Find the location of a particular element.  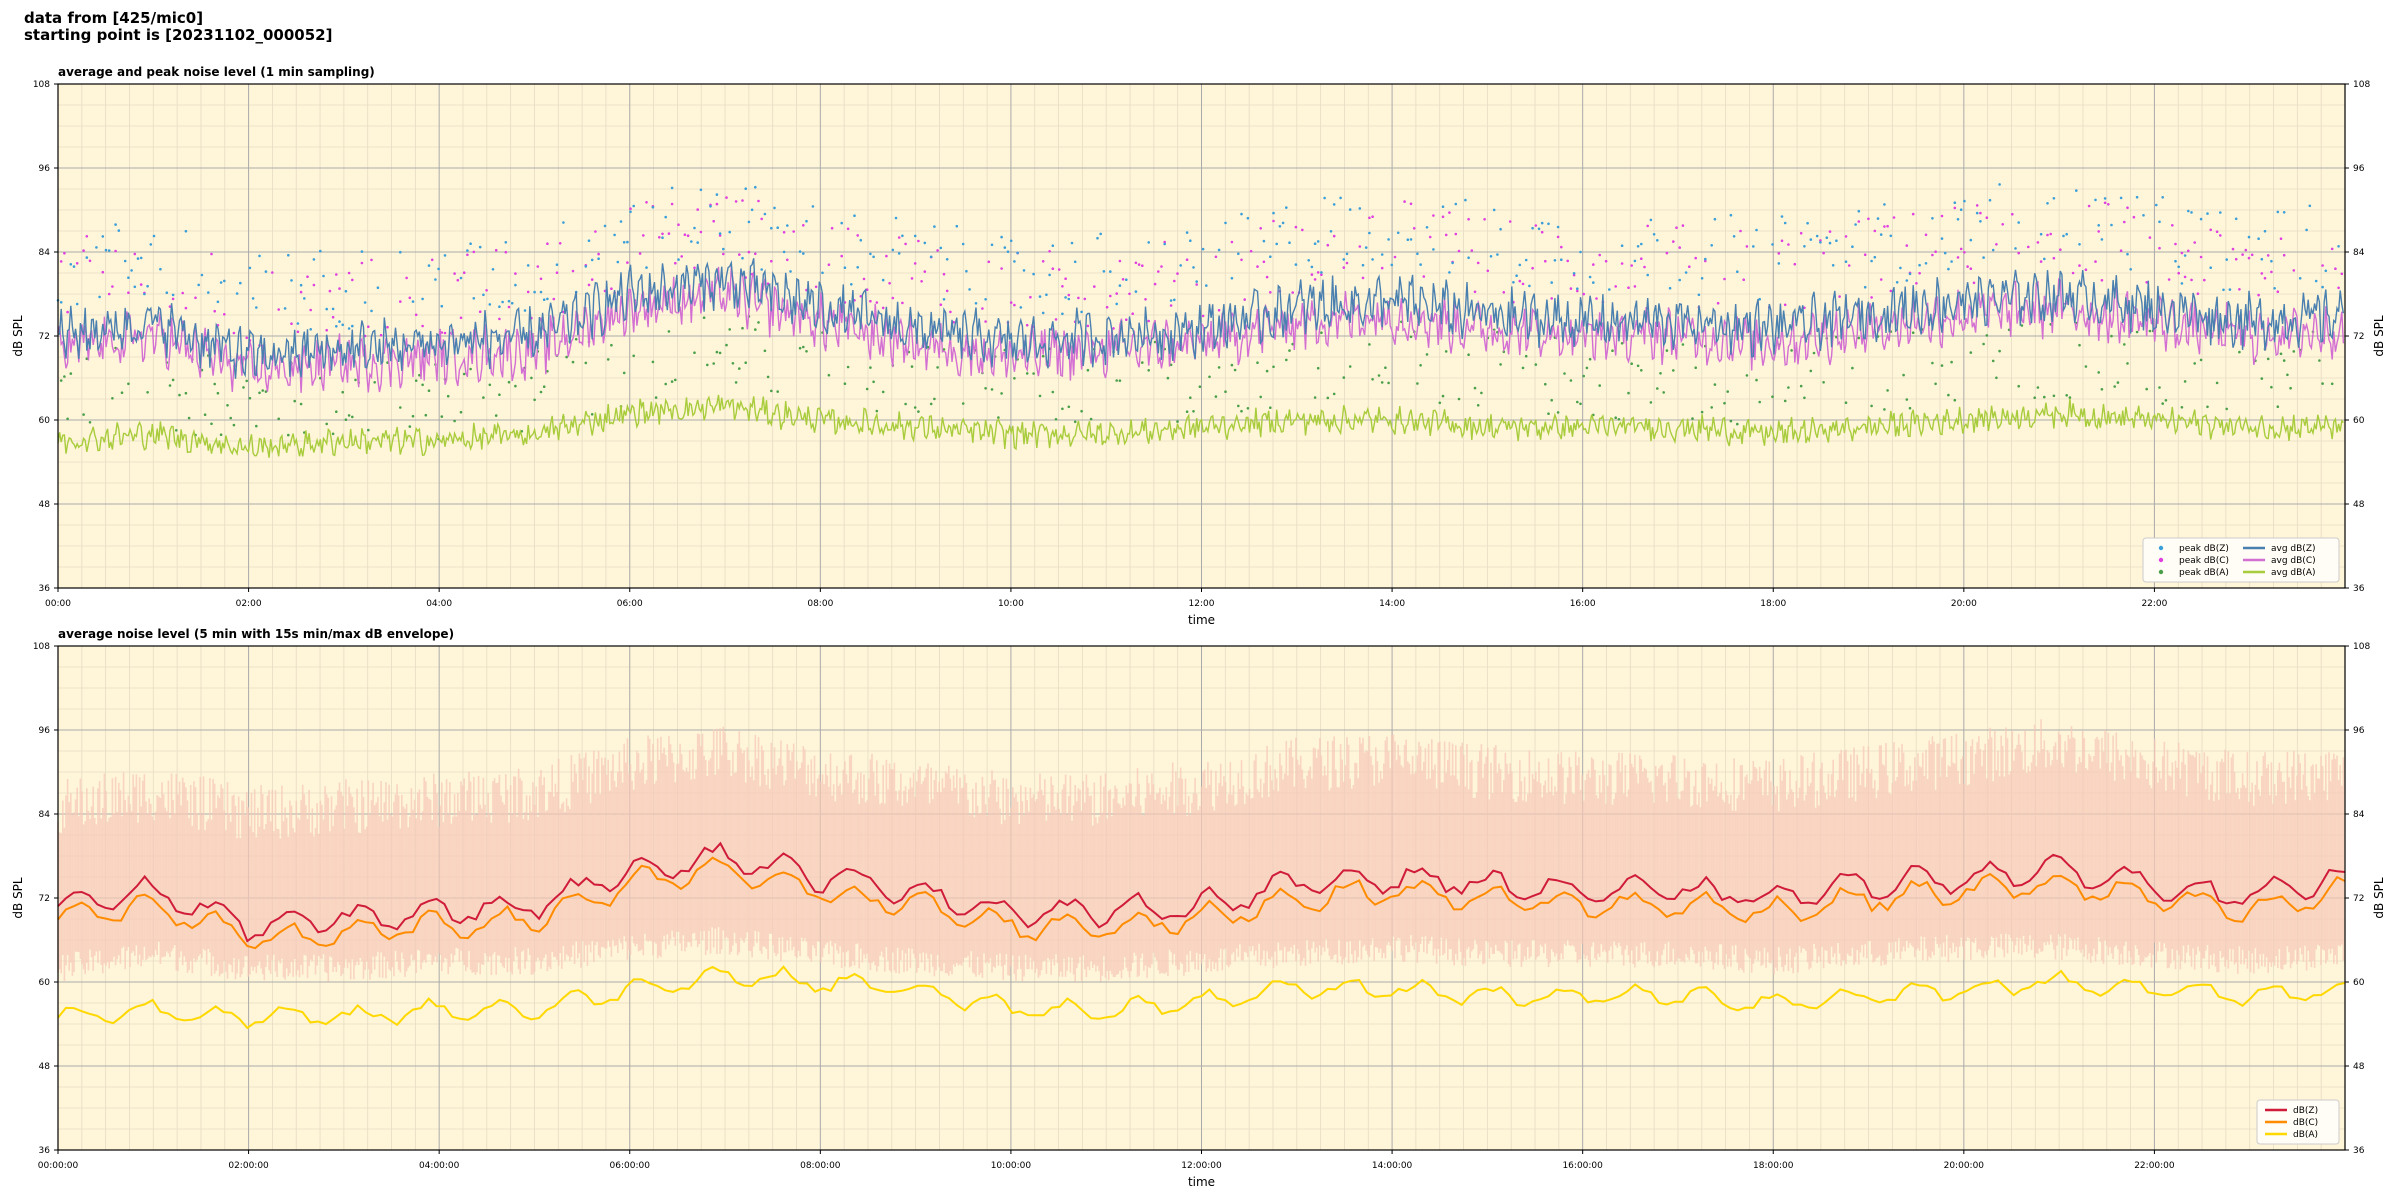

y-tick-label-left: 108 is located at coordinates (41, 647).